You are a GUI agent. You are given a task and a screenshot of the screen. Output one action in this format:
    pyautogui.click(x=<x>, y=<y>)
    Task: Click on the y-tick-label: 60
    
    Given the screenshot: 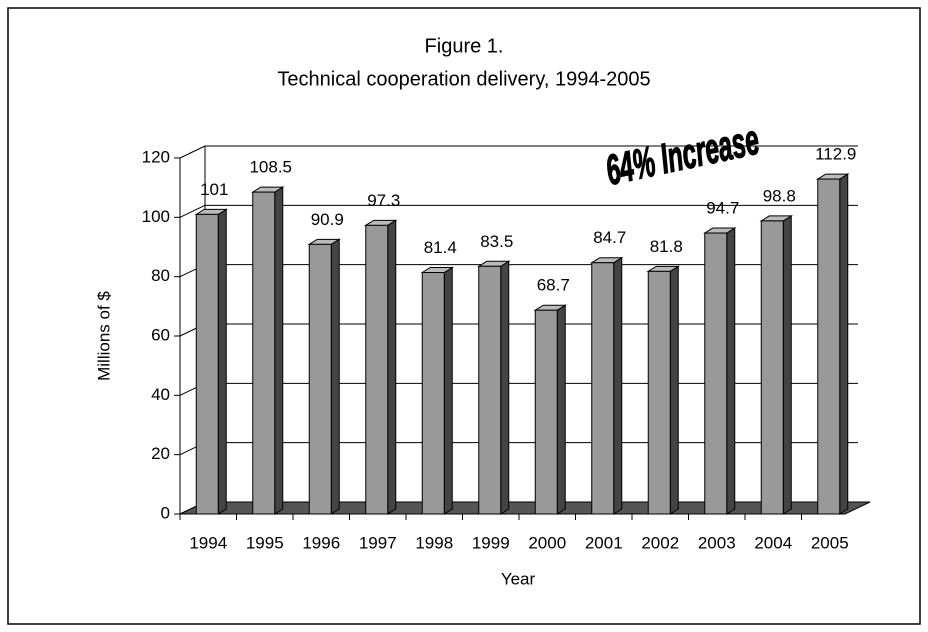 What is the action you would take?
    pyautogui.click(x=160, y=334)
    